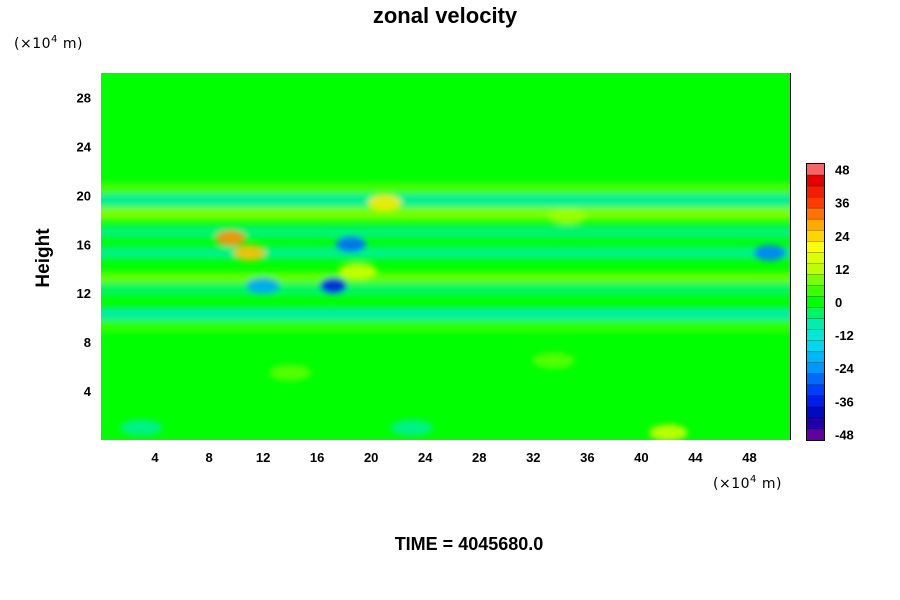 This screenshot has width=900, height=600. What do you see at coordinates (844, 335) in the screenshot?
I see `colorbar-label: -12` at bounding box center [844, 335].